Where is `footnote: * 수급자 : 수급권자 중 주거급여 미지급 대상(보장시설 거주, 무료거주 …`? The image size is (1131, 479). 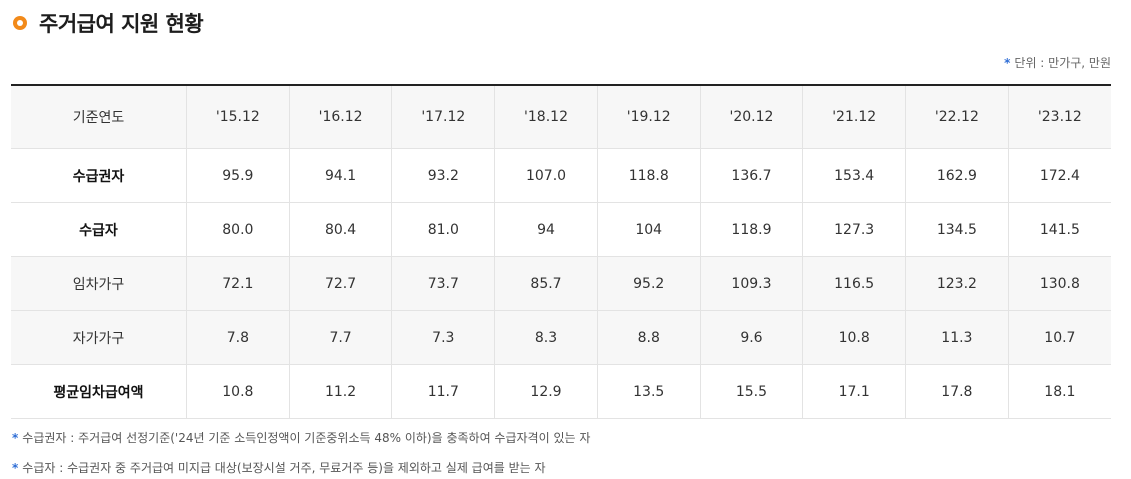 footnote: * 수급자 : 수급권자 중 주거급여 미지급 대상(보장시설 거주, 무료거주 … is located at coordinates (279, 467).